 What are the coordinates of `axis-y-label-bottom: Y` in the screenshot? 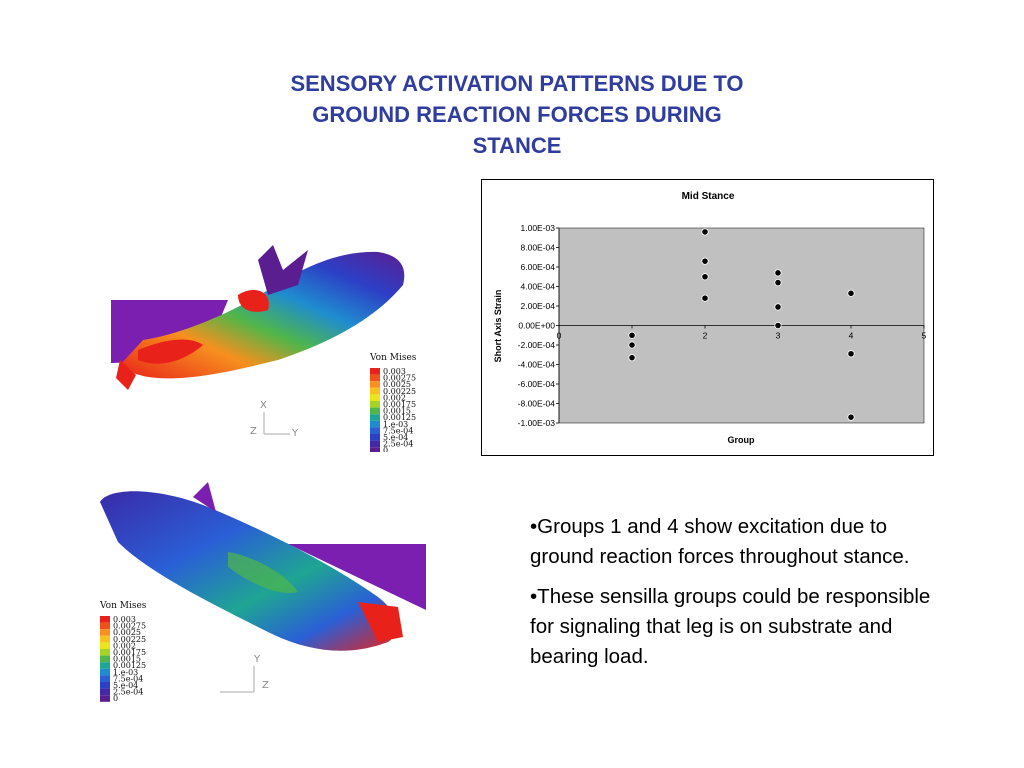 It's located at (257, 659).